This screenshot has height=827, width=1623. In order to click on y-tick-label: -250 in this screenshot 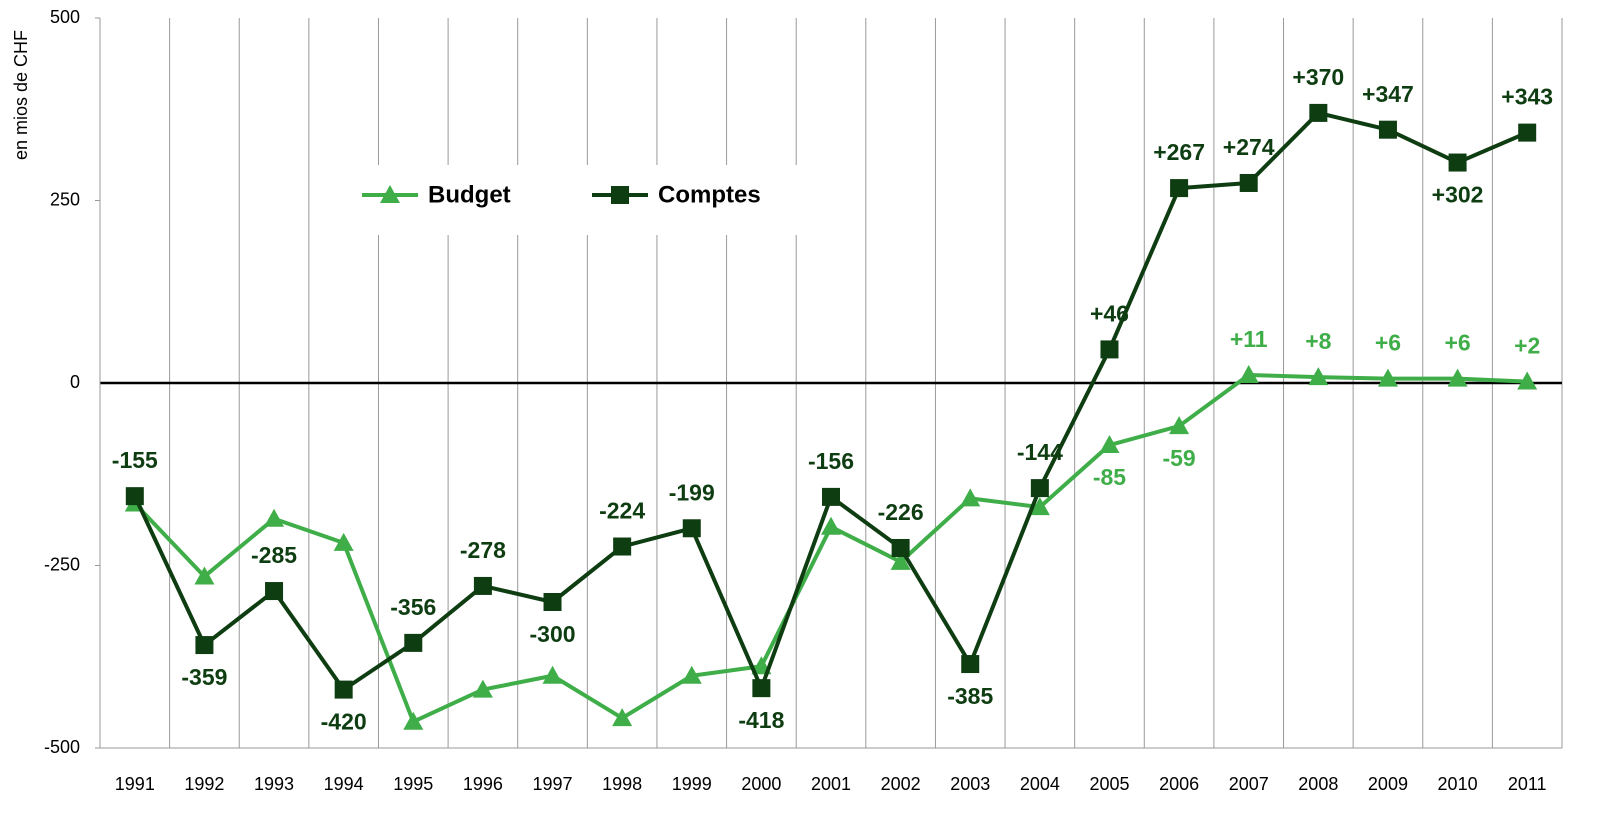, I will do `click(62, 564)`.